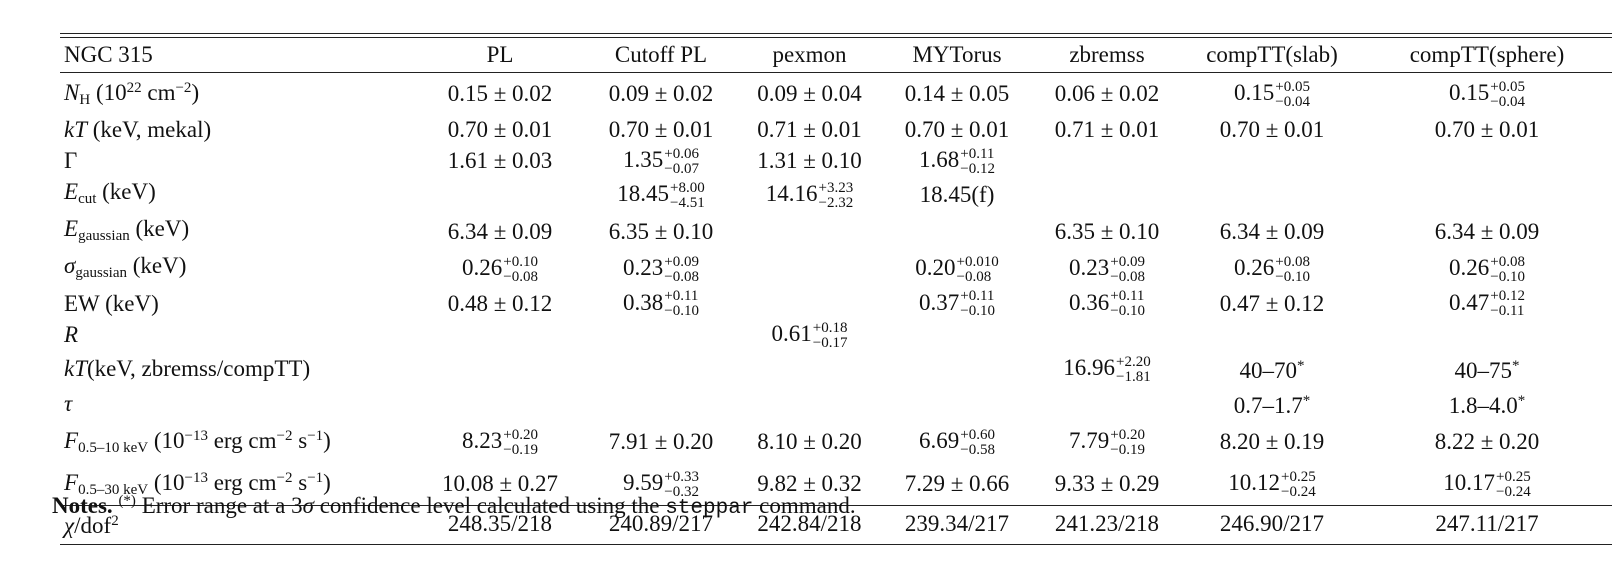  I want to click on table-cell: 0.48 ± 0.12, so click(500, 304).